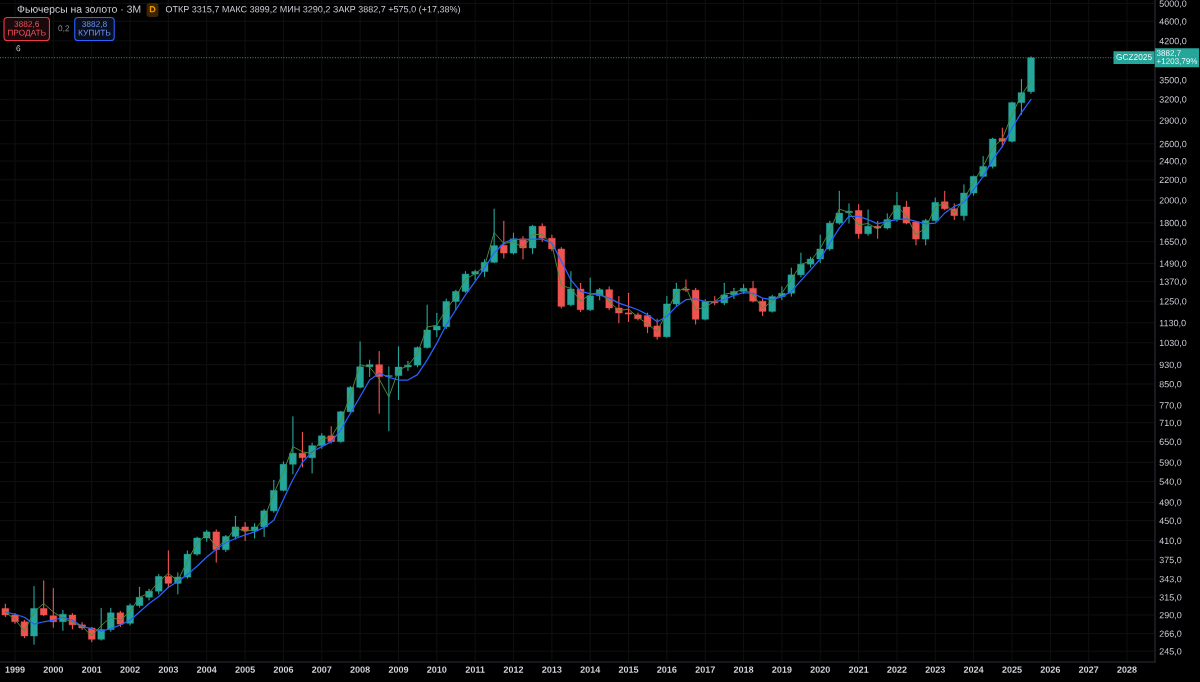 This screenshot has height=682, width=1200. What do you see at coordinates (1173, 264) in the screenshot?
I see `y-tick-label: 1490,0` at bounding box center [1173, 264].